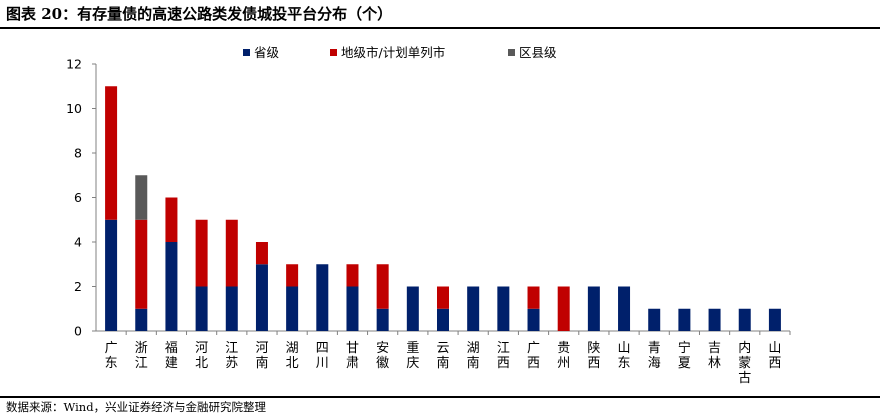 Image resolution: width=880 pixels, height=417 pixels. What do you see at coordinates (352, 308) in the screenshot?
I see `bar-segment-甘肃-省级` at bounding box center [352, 308].